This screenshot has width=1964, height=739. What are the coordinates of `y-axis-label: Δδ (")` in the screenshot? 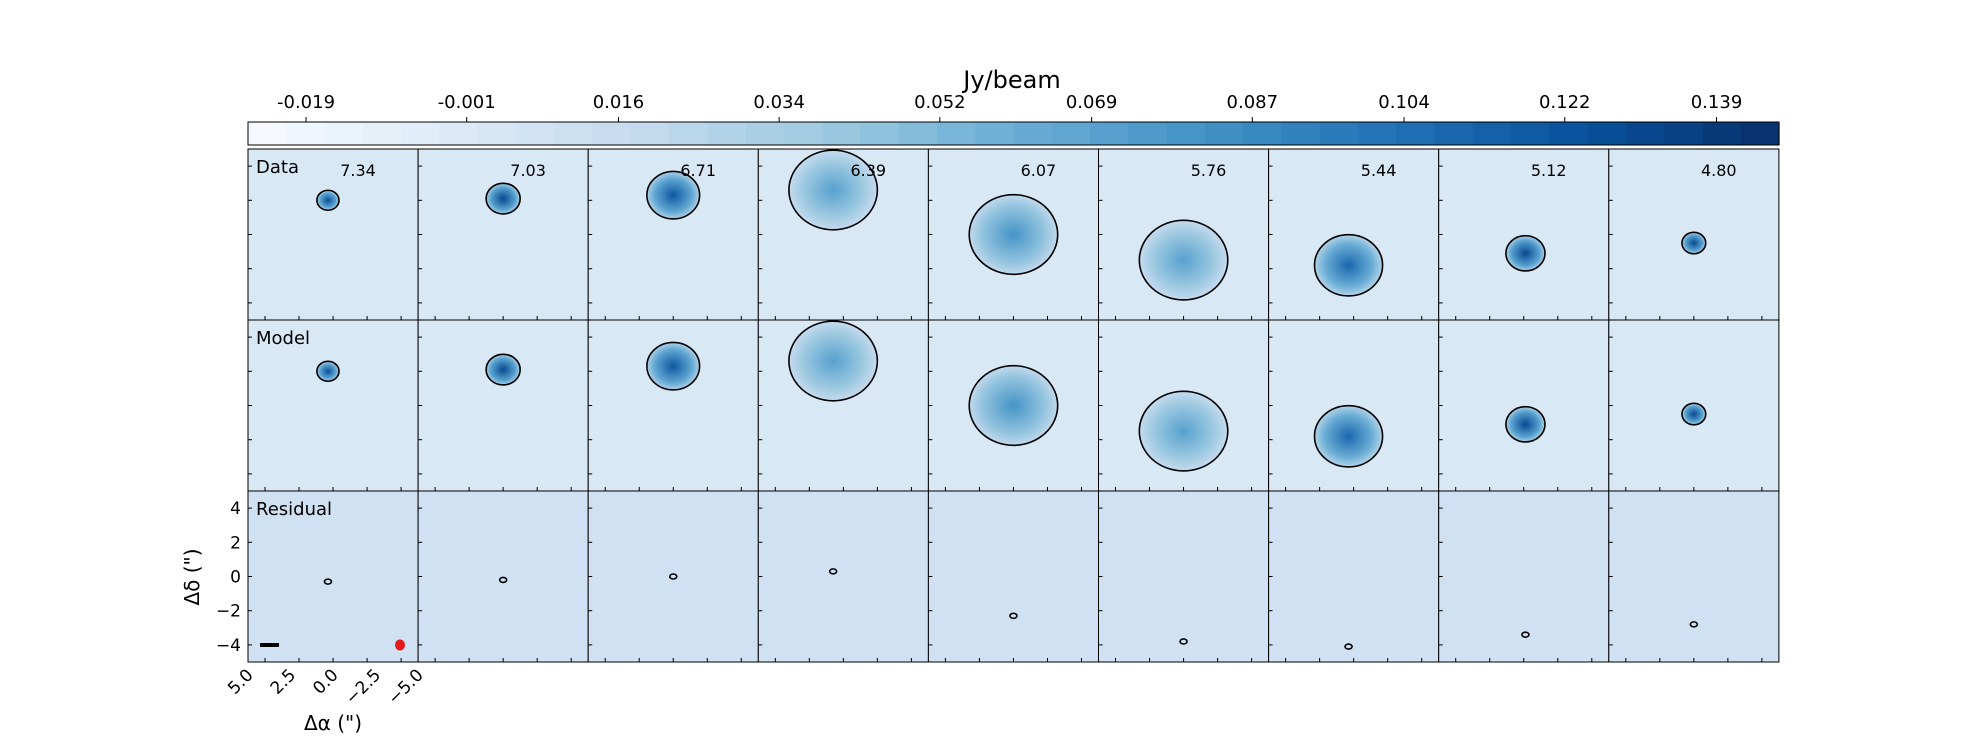 It's located at (192, 576).